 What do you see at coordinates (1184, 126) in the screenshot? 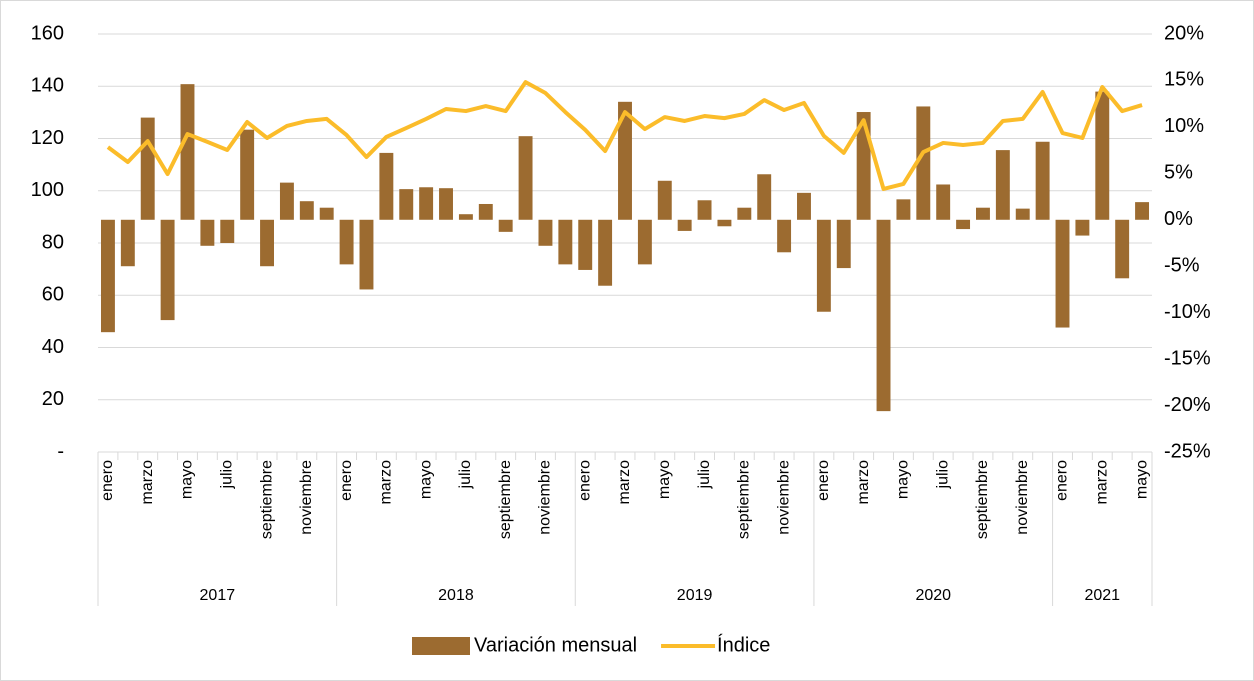
I see `y2-tick-label: 10%` at bounding box center [1184, 126].